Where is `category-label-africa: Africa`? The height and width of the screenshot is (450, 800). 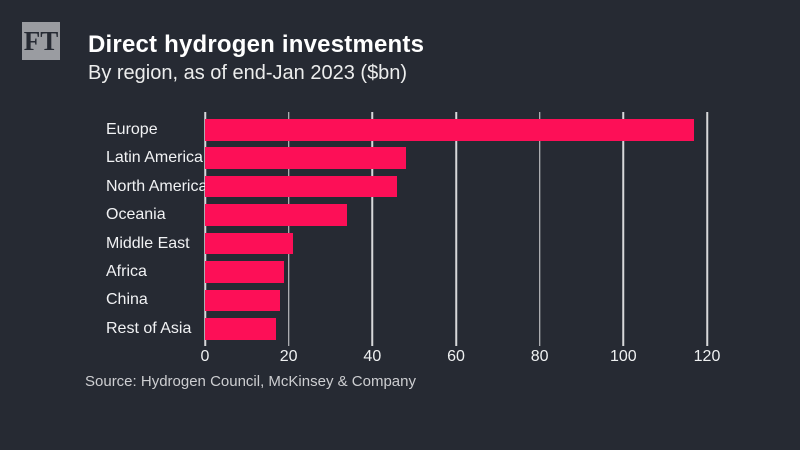 category-label-africa: Africa is located at coordinates (126, 271).